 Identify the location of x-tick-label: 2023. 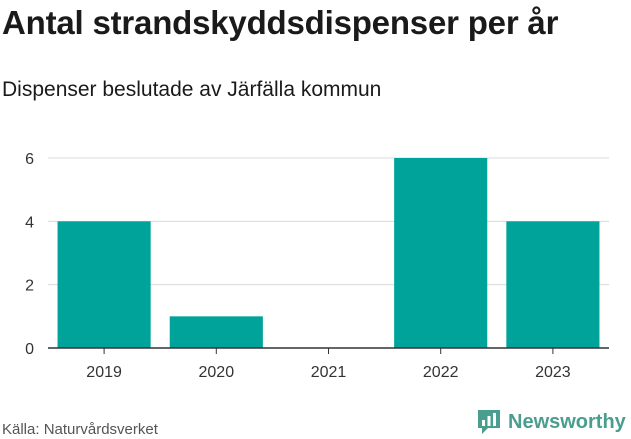
(553, 372).